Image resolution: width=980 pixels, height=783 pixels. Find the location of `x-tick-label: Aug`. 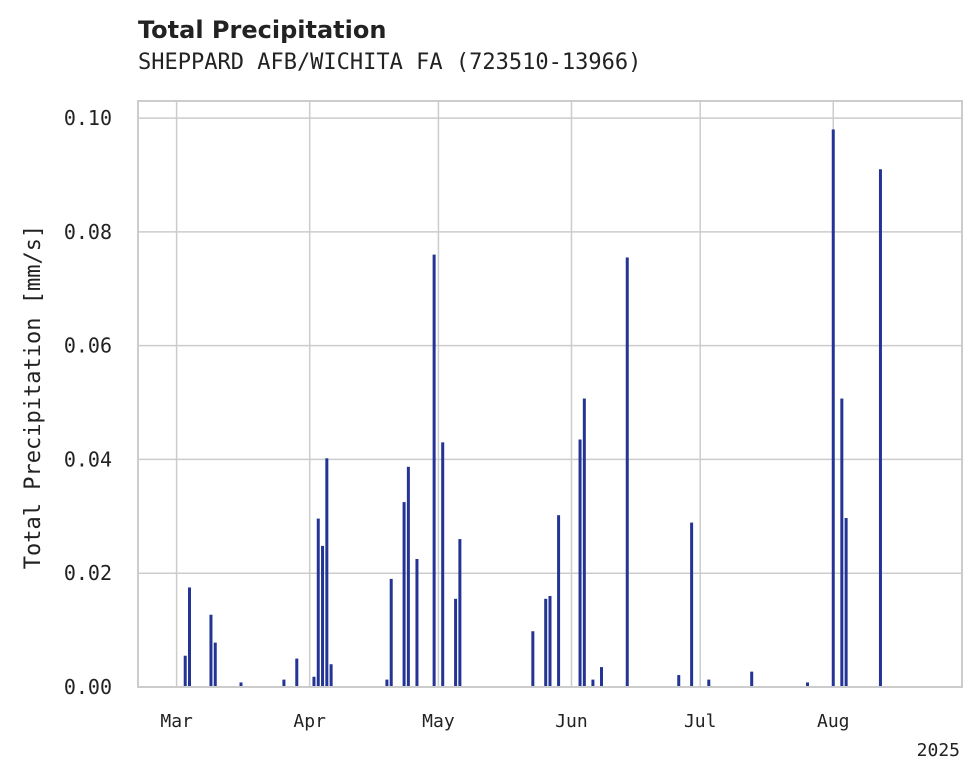

x-tick-label: Aug is located at coordinates (833, 721).